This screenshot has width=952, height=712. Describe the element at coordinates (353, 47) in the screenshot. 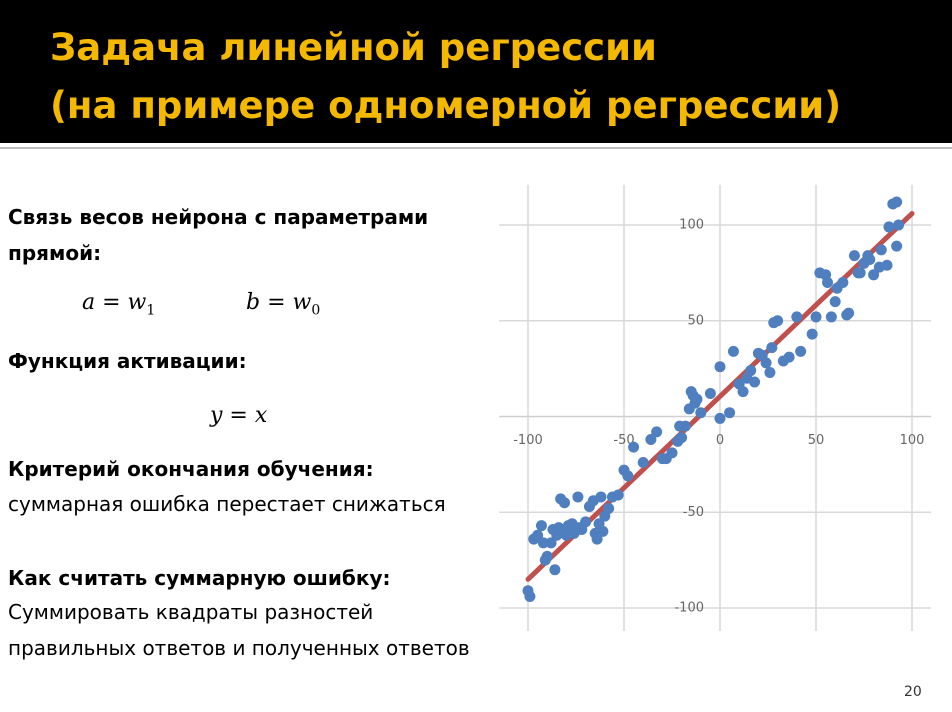

I see `title: Задача линейной регрессии` at that location.